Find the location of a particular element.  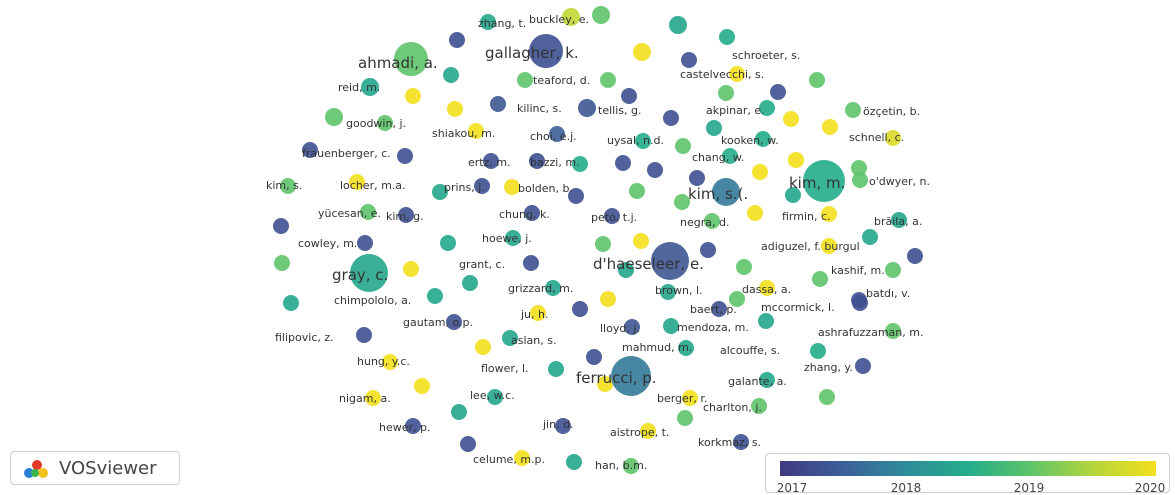

network-node: prins, j. is located at coordinates (467, 186).